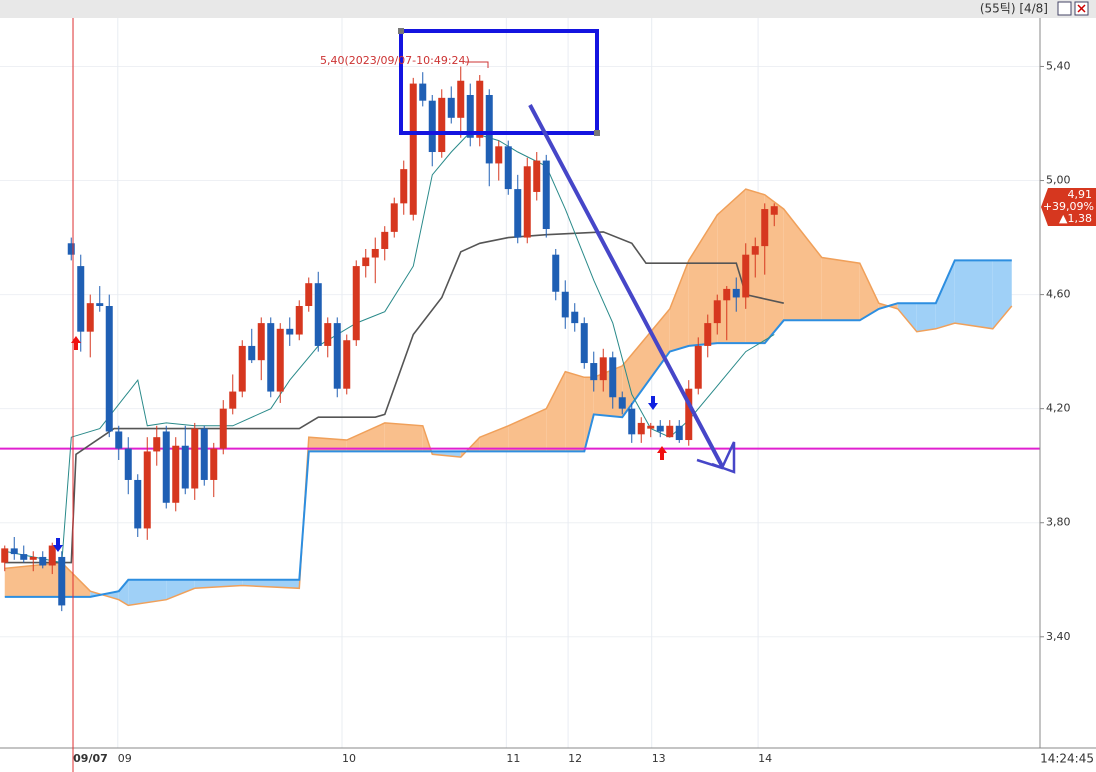  What do you see at coordinates (349, 758) in the screenshot?
I see `x-tick-label: 10` at bounding box center [349, 758].